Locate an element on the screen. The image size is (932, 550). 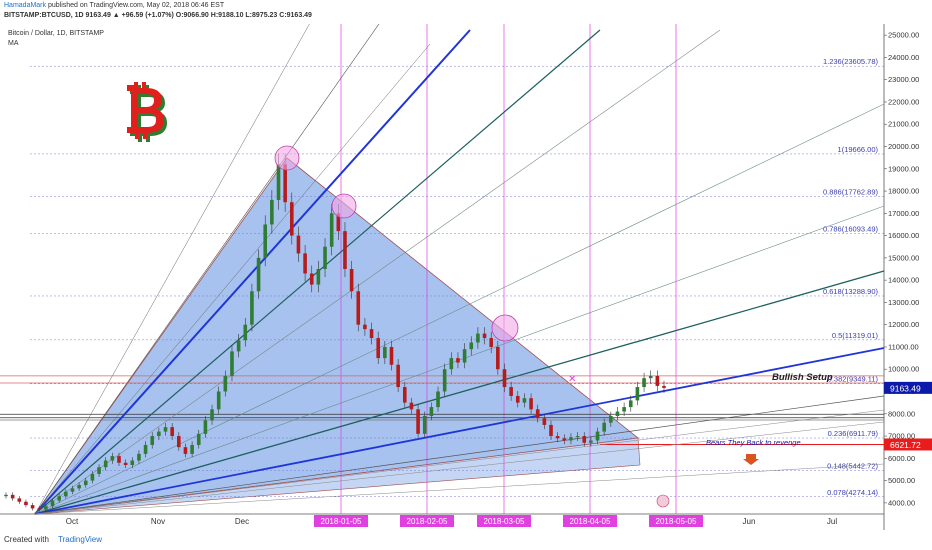
annotation-bullish: Bullish Setup is located at coordinates (802, 377).